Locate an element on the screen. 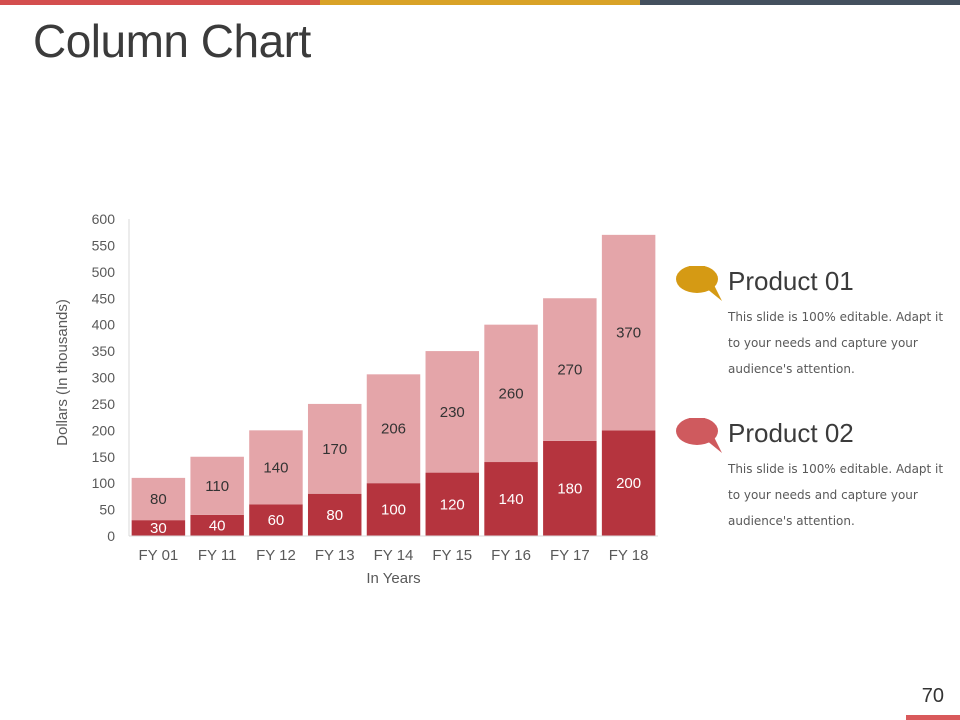 The height and width of the screenshot is (720, 960). data-label: 206 is located at coordinates (393, 429).